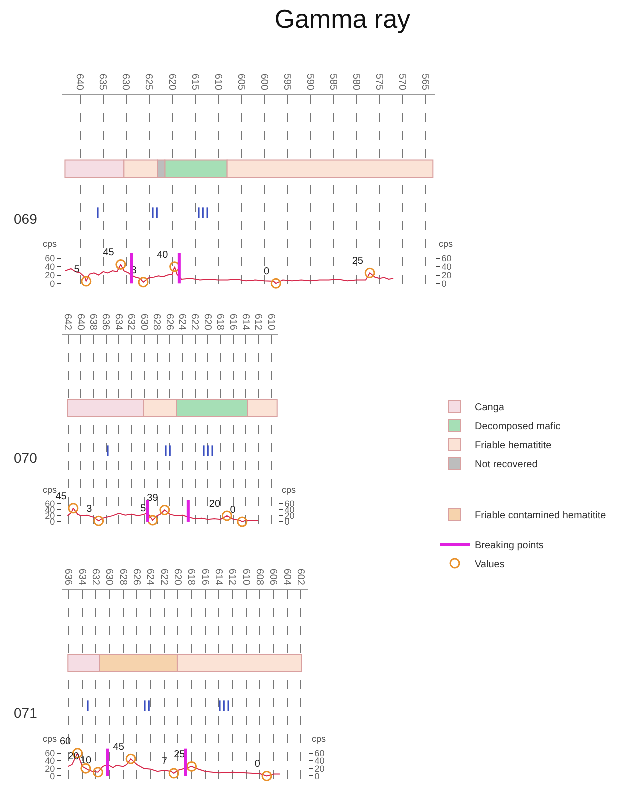 The image size is (623, 792). What do you see at coordinates (378, 82) in the screenshot?
I see `x-tick-label: 575` at bounding box center [378, 82].